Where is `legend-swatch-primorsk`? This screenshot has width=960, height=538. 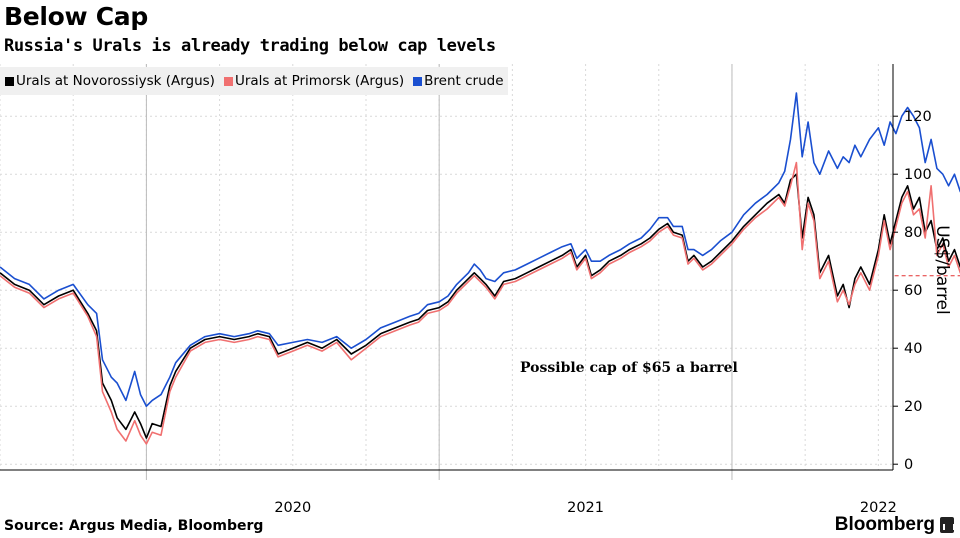 legend-swatch-primorsk is located at coordinates (228, 81).